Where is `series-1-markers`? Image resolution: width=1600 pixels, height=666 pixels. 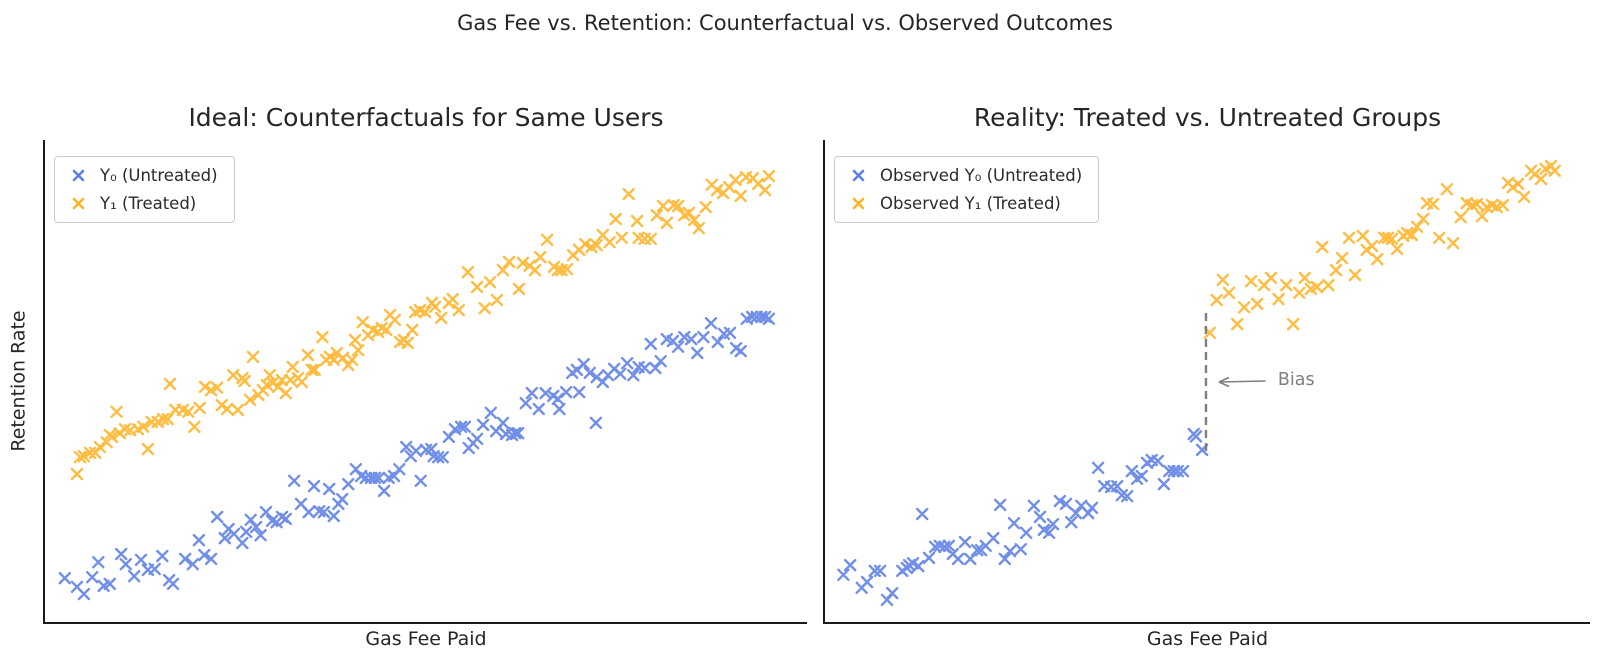
series-1-markers is located at coordinates (1382, 249).